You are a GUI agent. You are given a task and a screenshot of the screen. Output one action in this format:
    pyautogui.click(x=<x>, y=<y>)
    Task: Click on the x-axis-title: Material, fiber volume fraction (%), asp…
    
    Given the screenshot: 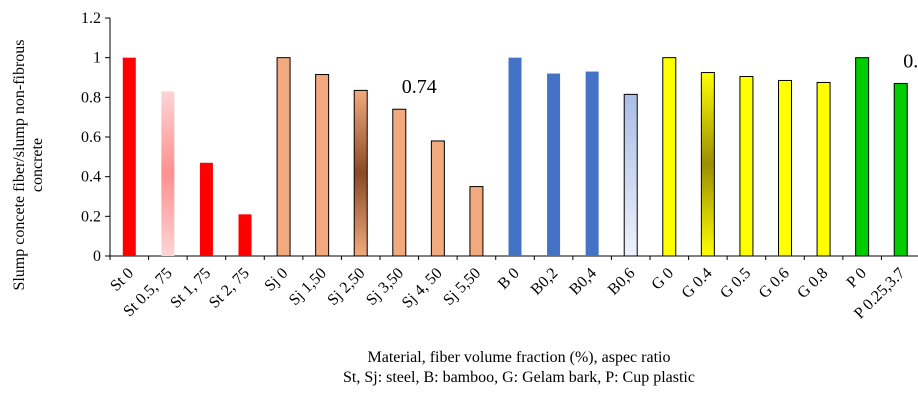 What is the action you would take?
    pyautogui.click(x=519, y=357)
    